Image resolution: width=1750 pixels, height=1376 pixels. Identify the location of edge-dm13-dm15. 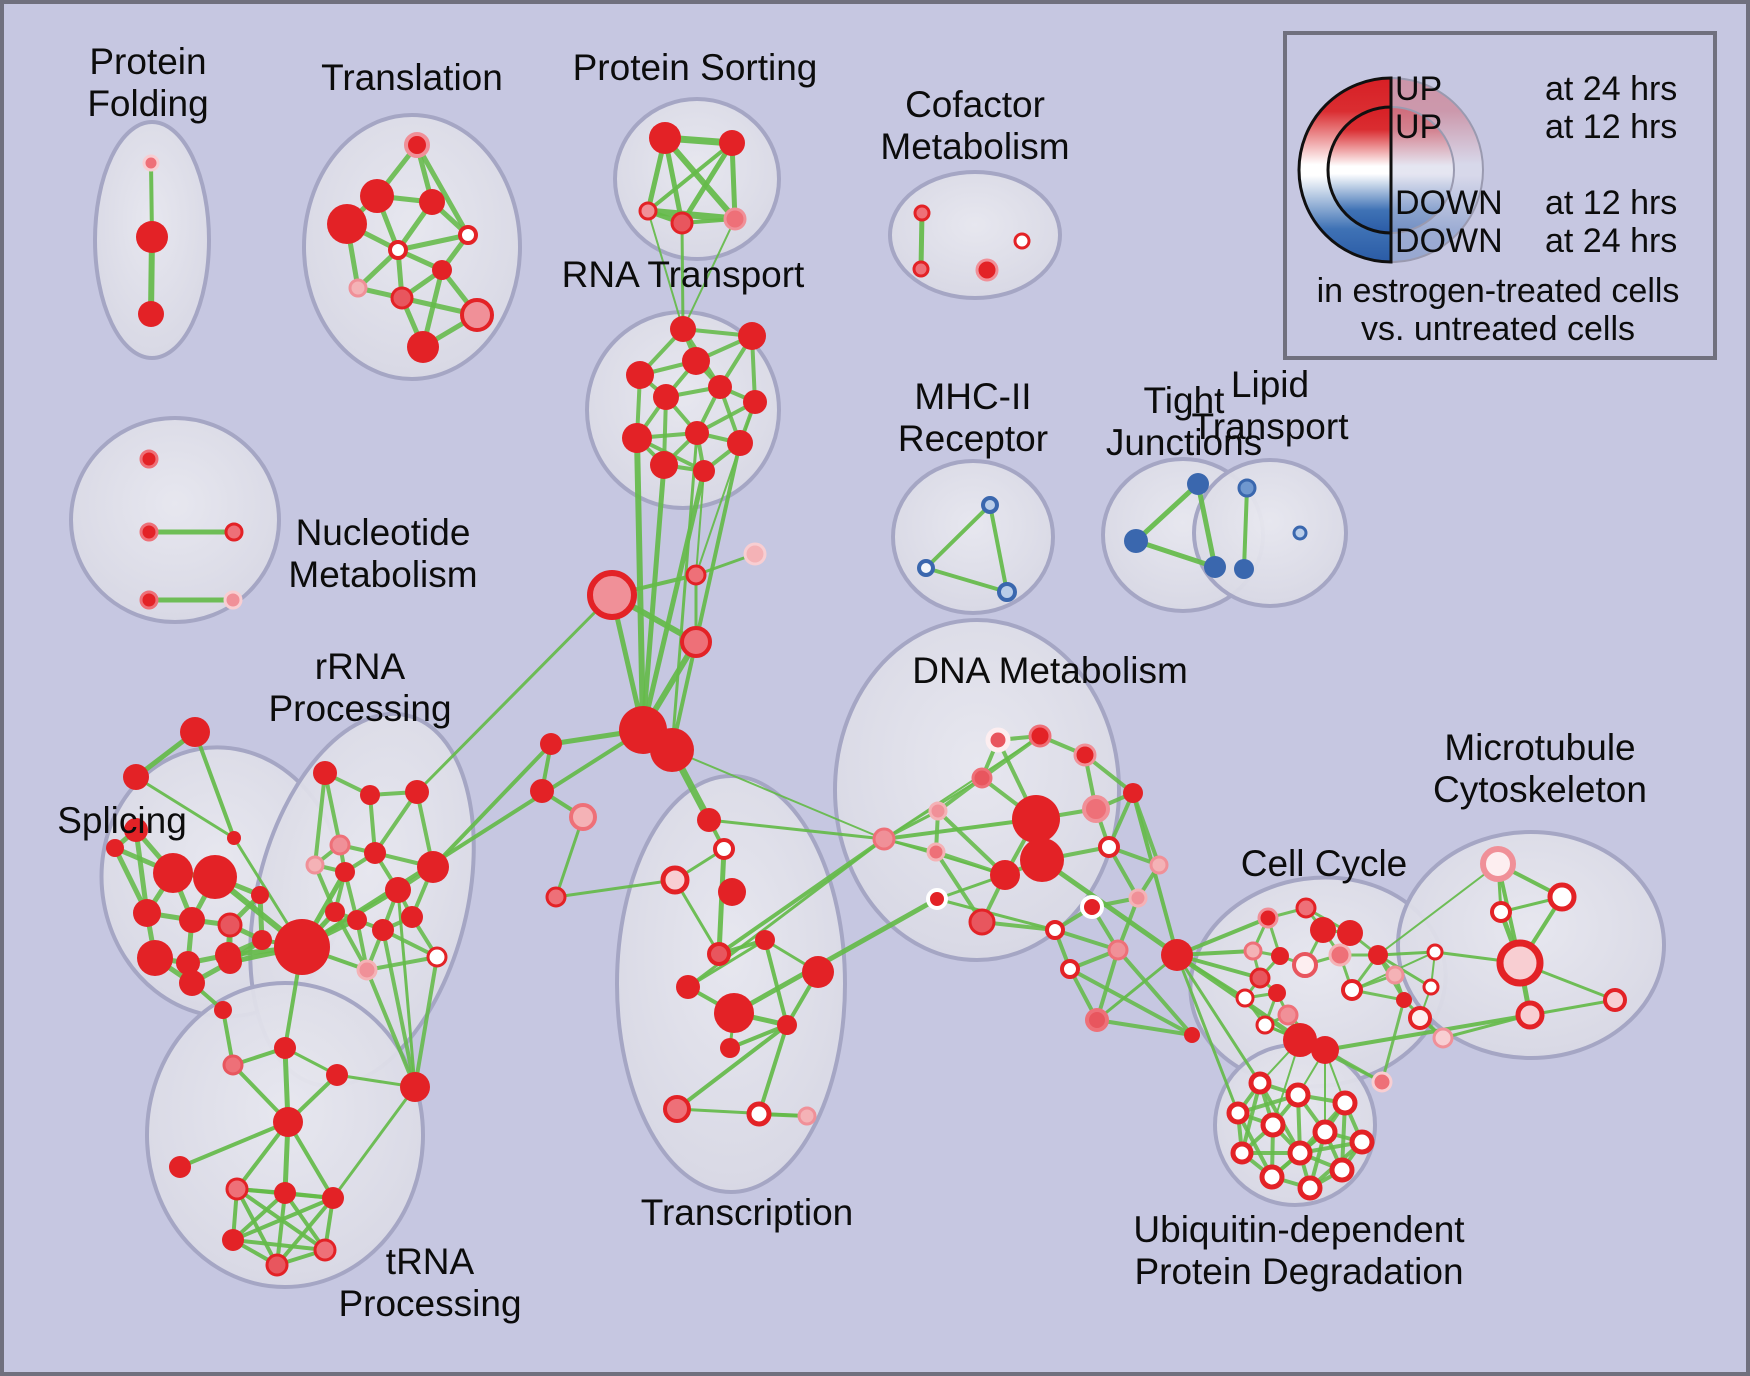
(1086, 940).